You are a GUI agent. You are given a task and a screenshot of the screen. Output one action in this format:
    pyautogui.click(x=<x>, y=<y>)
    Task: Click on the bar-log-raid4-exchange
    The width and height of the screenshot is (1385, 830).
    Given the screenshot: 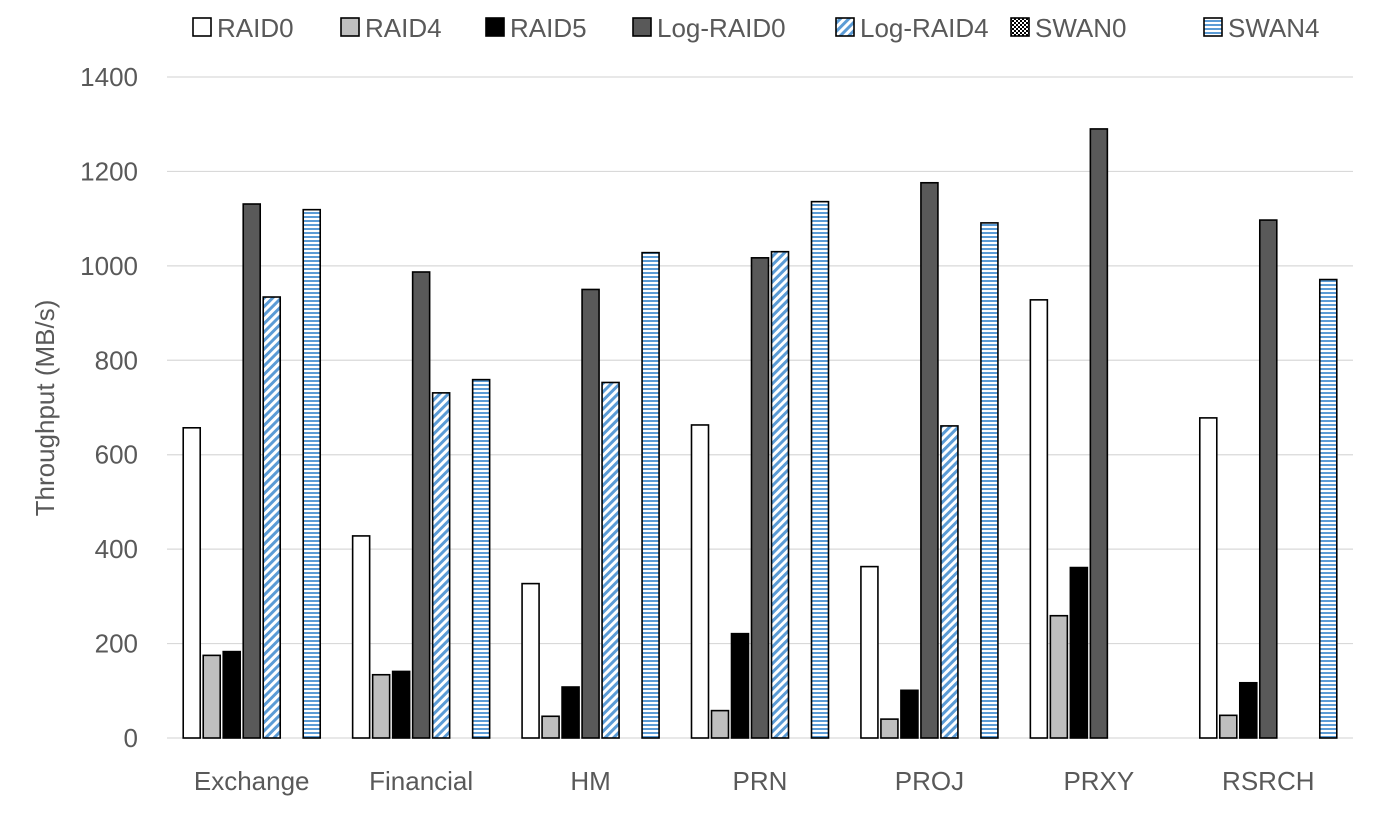 What is the action you would take?
    pyautogui.click(x=272, y=517)
    